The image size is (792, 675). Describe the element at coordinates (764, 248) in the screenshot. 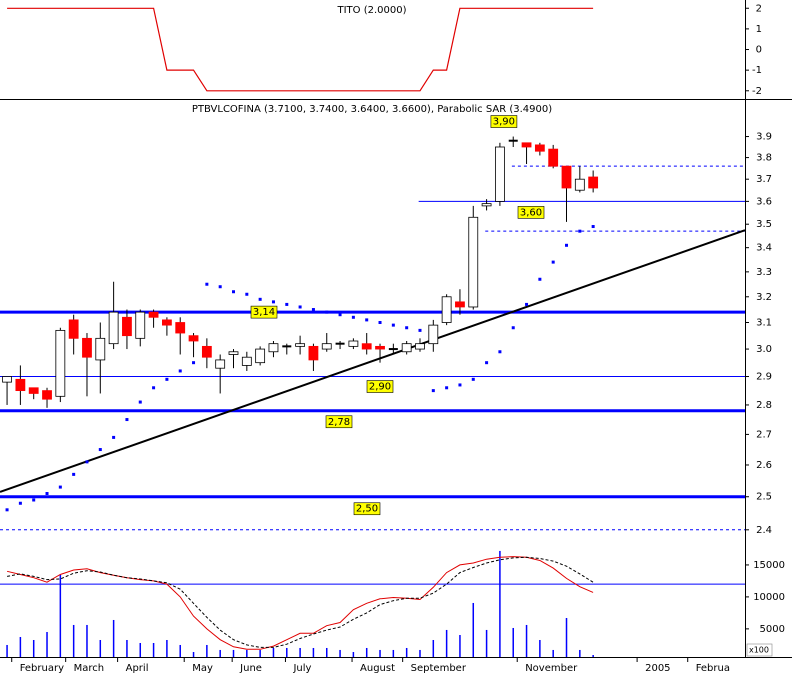

I see `y-tick-label: 3.4` at that location.